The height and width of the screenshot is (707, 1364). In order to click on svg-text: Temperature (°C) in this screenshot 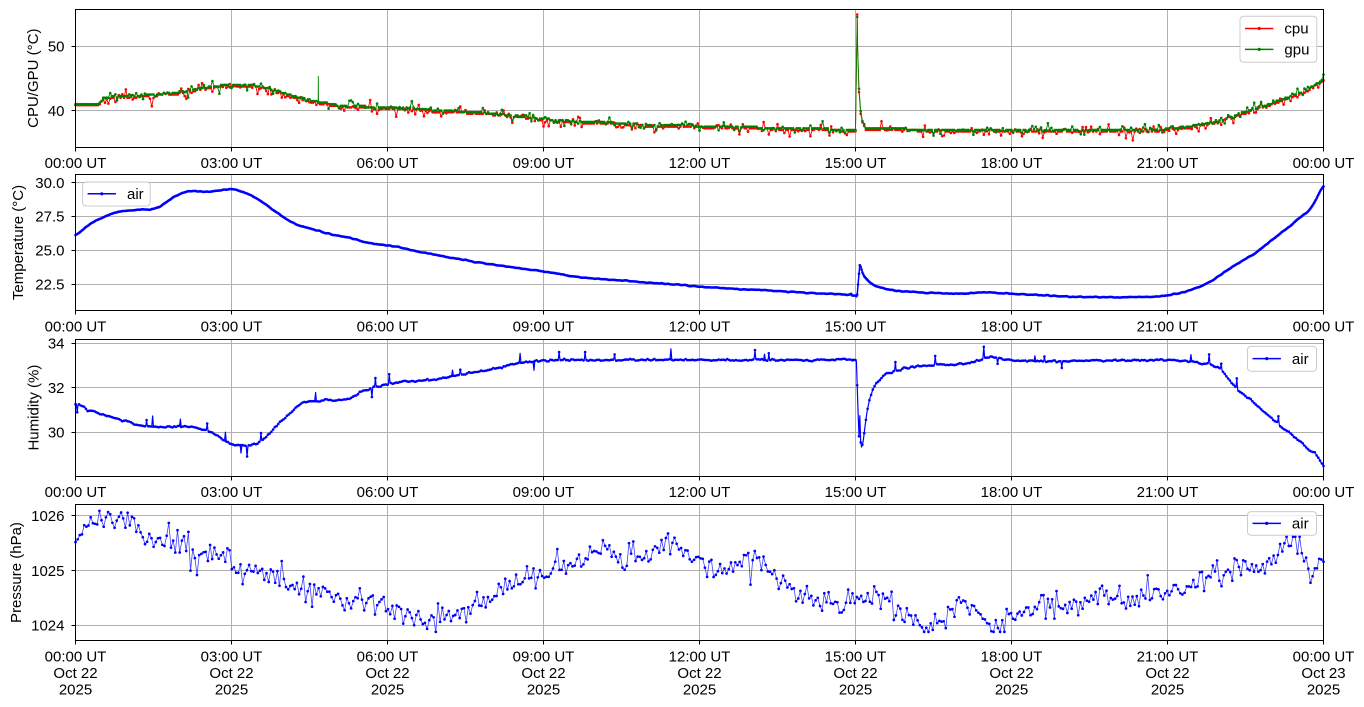, I will do `click(18, 242)`.